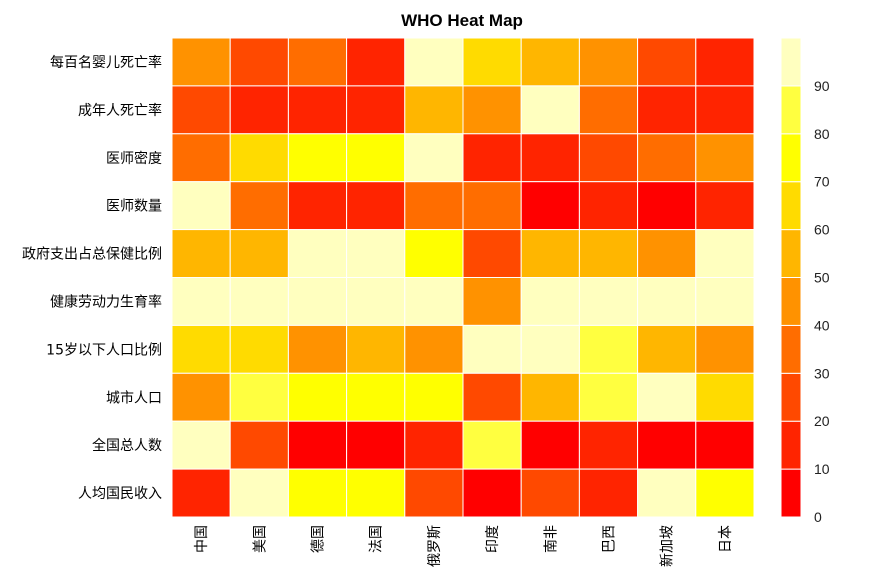 This screenshot has width=873, height=588. I want to click on column-label: 俄罗斯, so click(435, 546).